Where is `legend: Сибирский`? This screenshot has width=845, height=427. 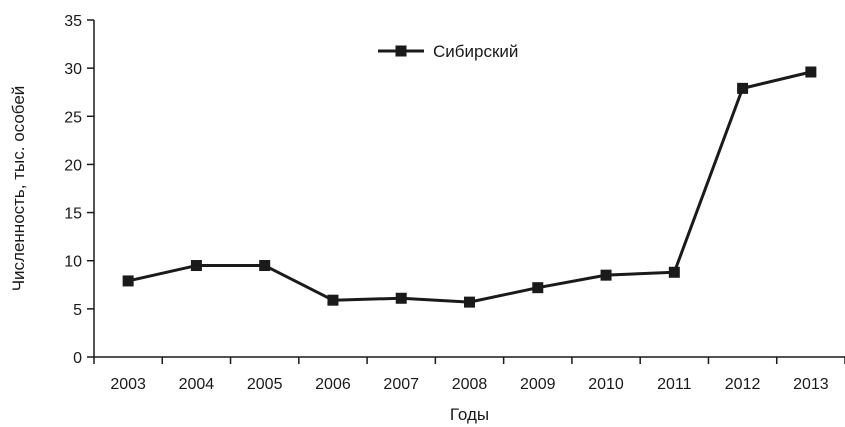
legend: Сибирский is located at coordinates (448, 51).